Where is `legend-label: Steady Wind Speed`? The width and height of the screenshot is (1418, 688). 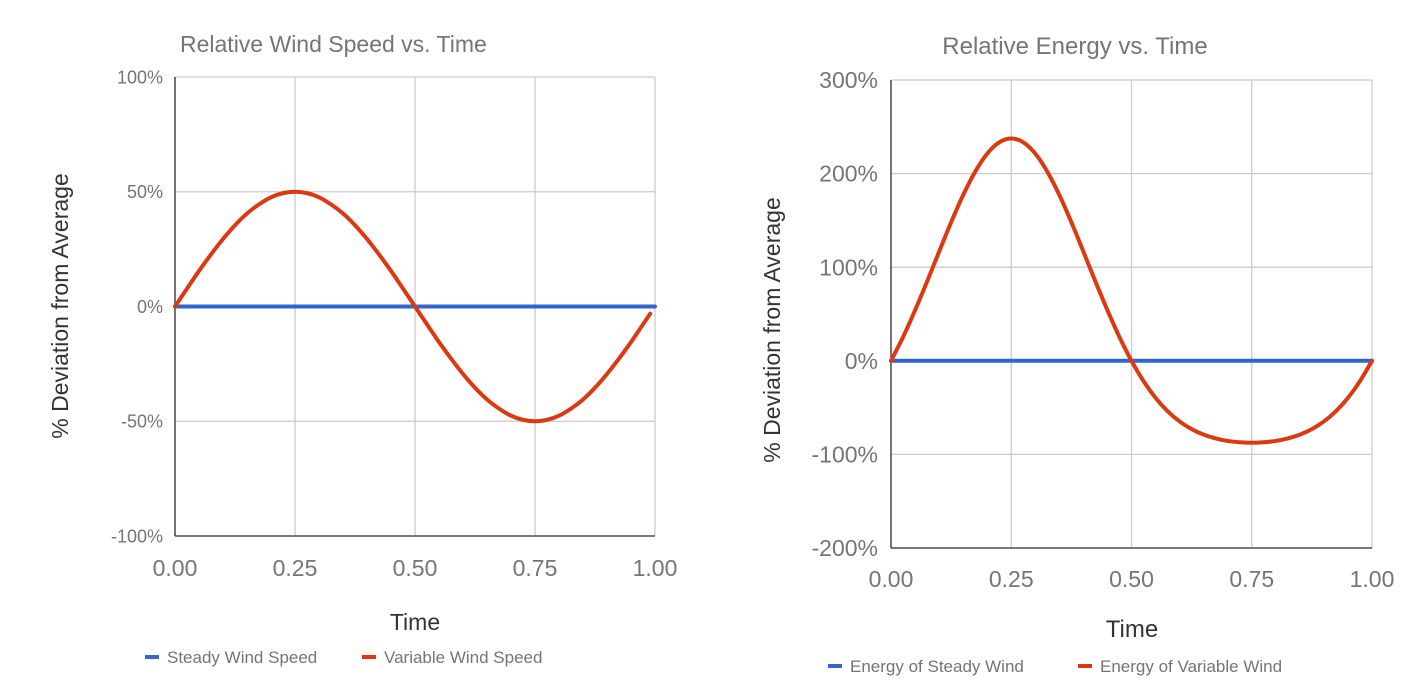
legend-label: Steady Wind Speed is located at coordinates (242, 657).